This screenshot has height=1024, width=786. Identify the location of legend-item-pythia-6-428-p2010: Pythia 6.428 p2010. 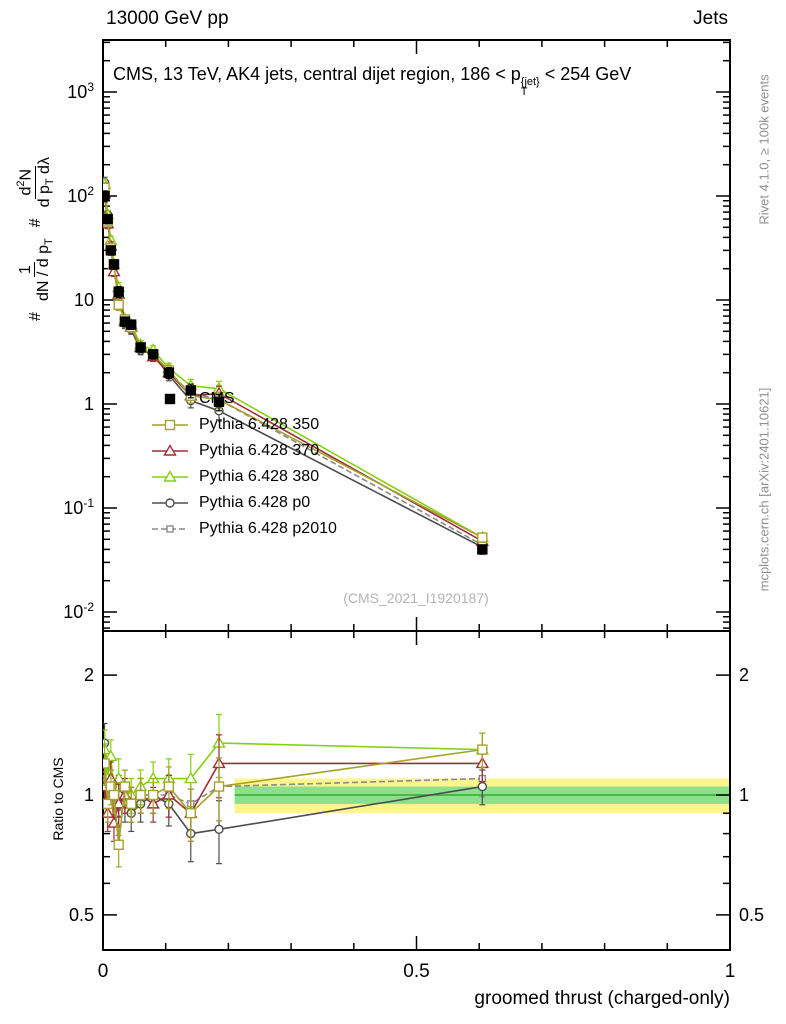
(243, 529).